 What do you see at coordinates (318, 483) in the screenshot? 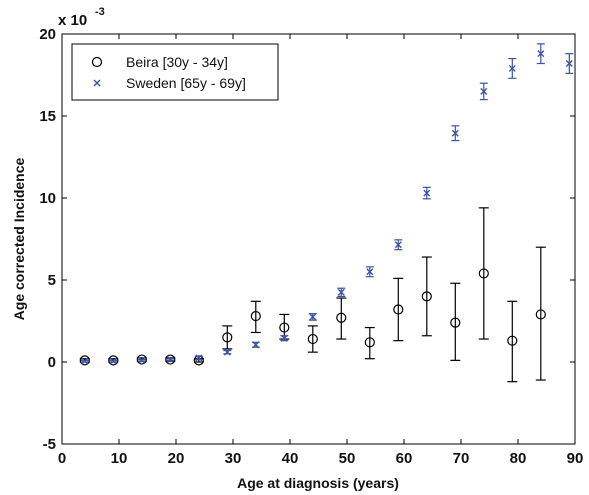
I see `x-axis-label: Age at diagnosis (years)` at bounding box center [318, 483].